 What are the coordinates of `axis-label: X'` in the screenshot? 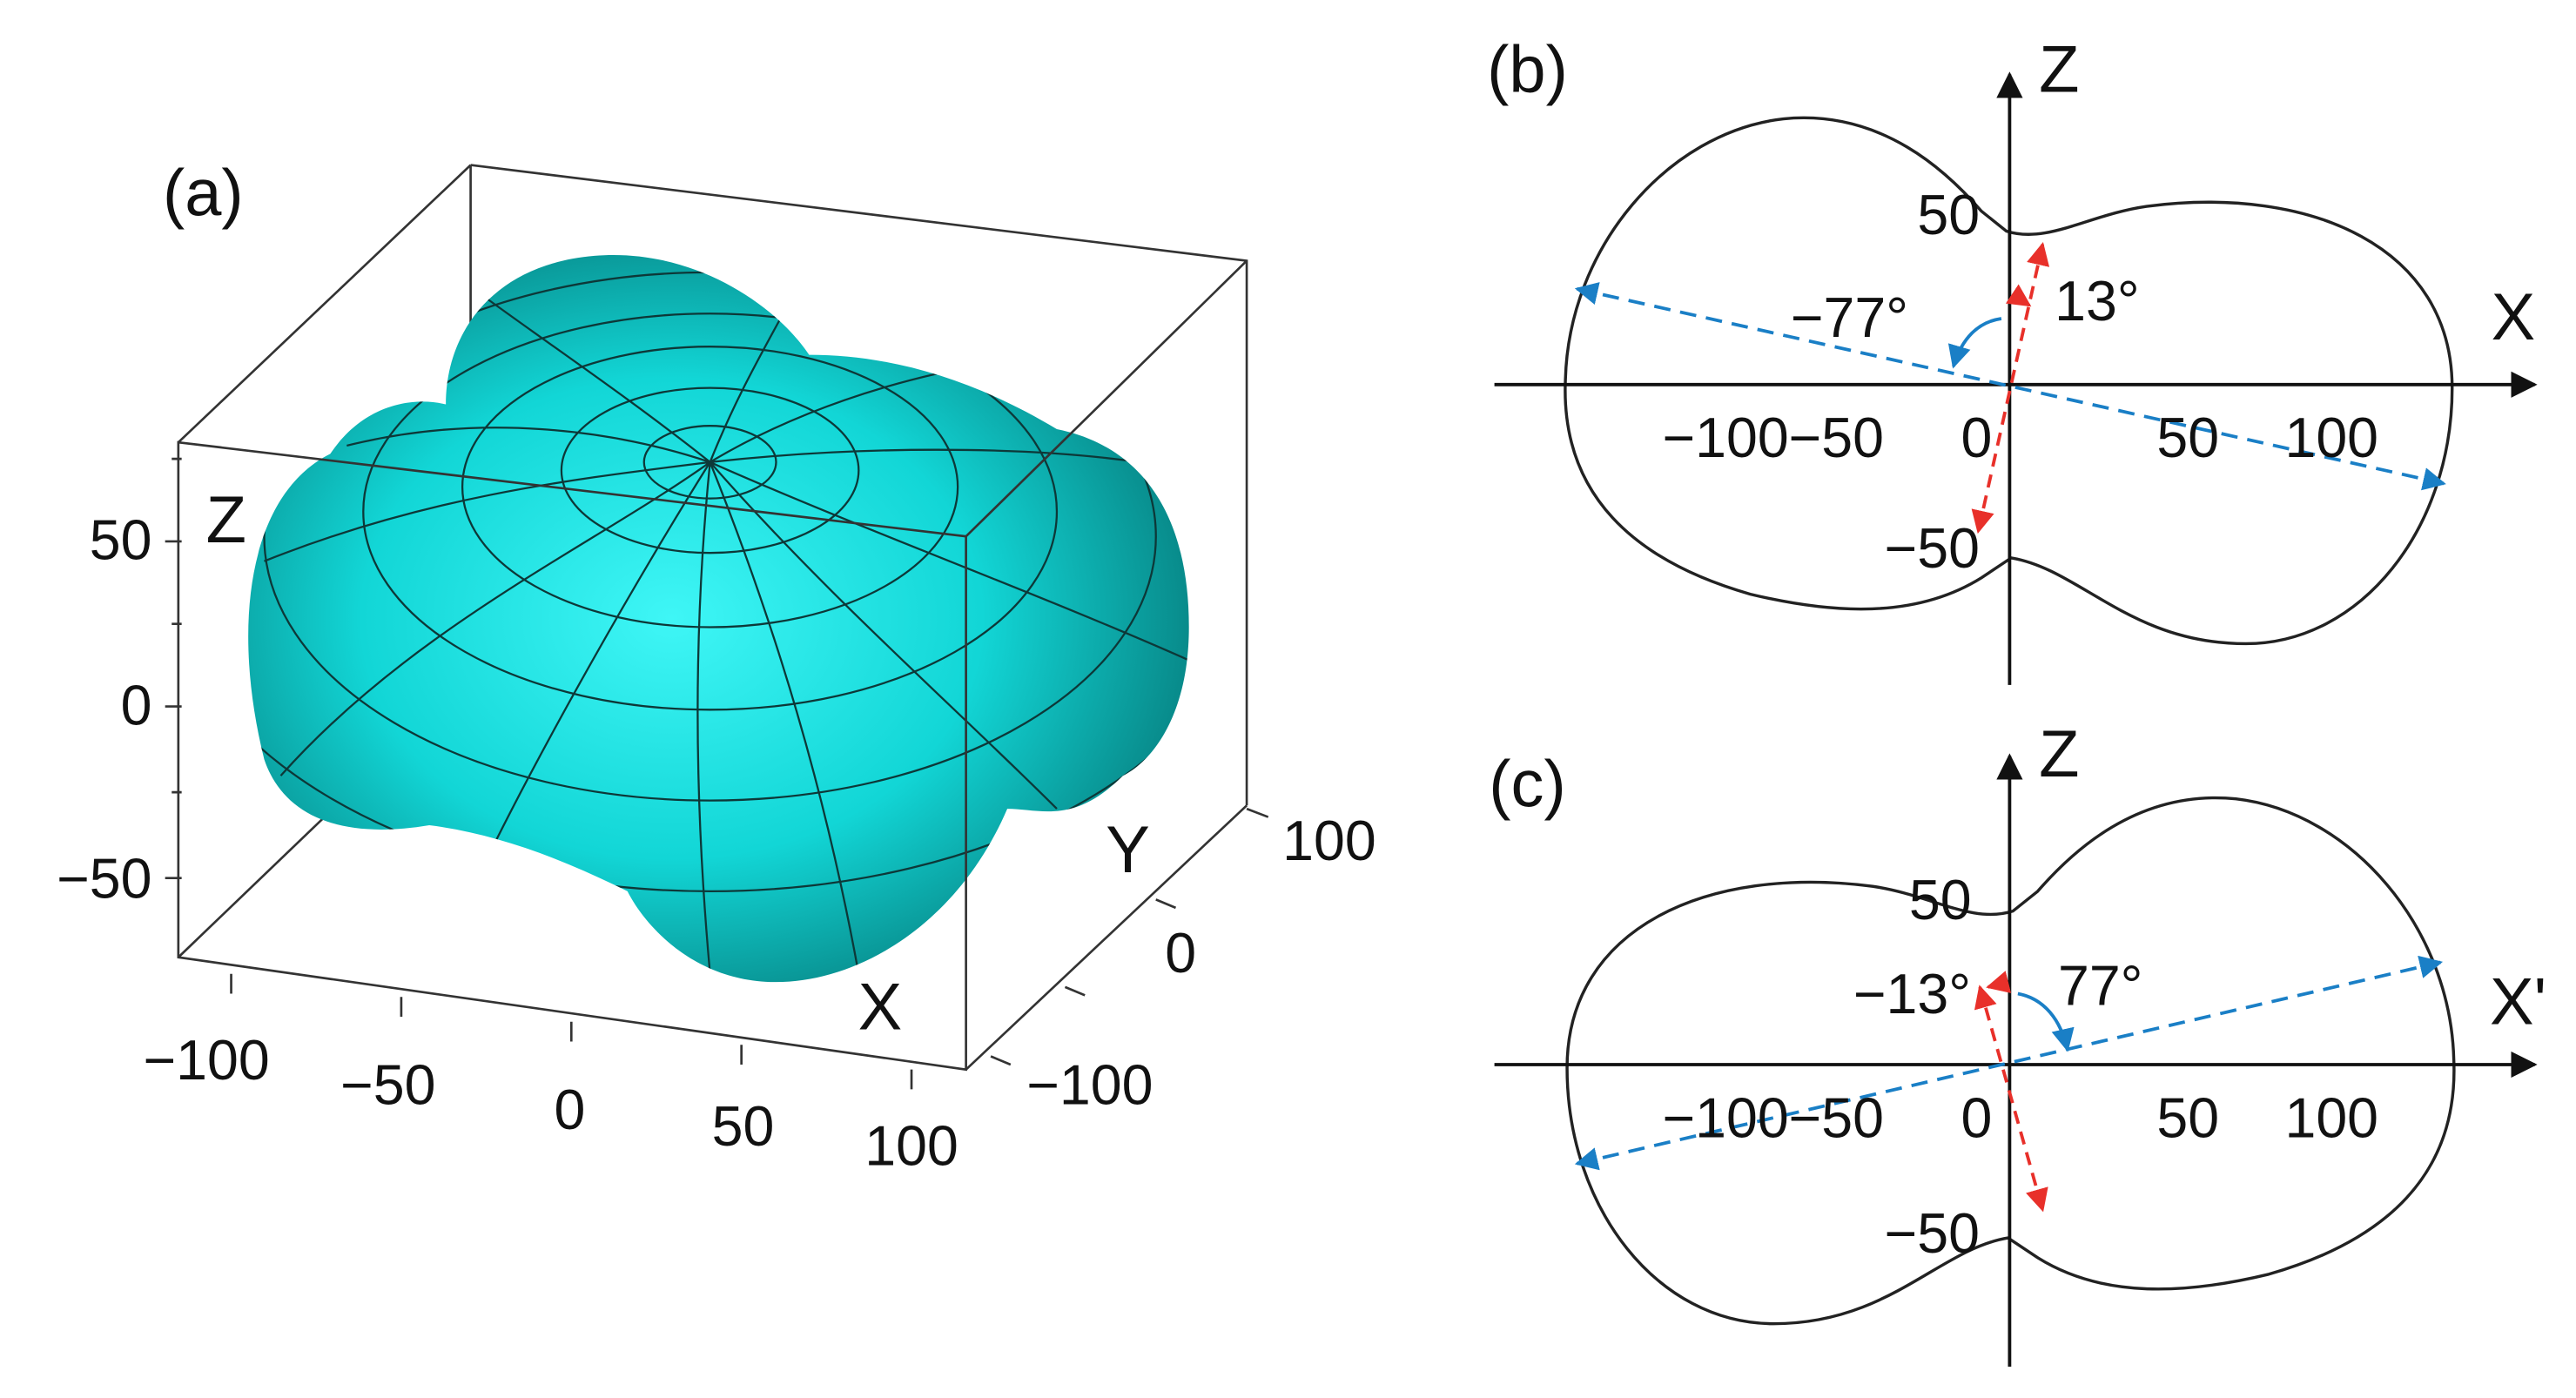 It's located at (2518, 1002).